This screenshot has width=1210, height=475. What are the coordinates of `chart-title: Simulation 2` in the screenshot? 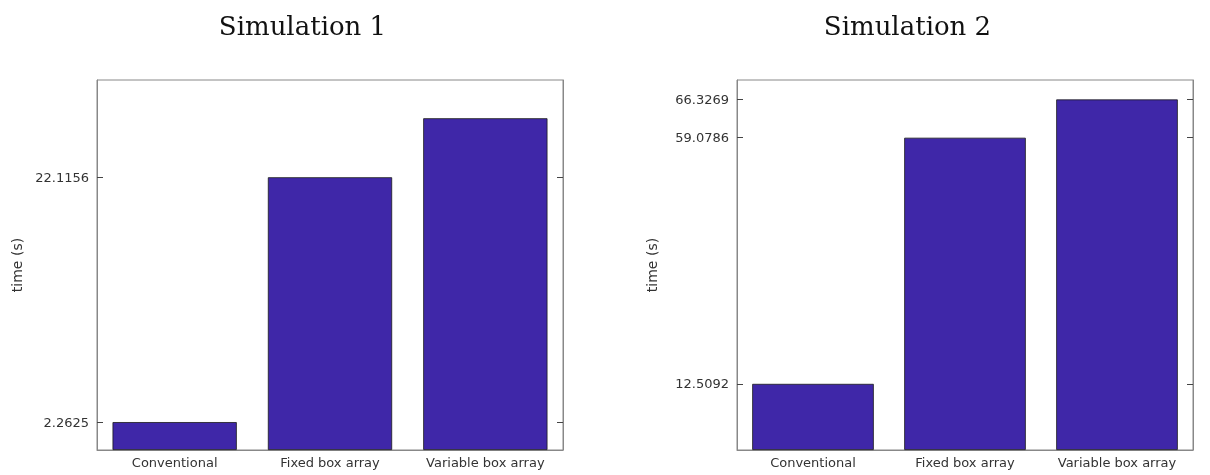 It's located at (907, 26).